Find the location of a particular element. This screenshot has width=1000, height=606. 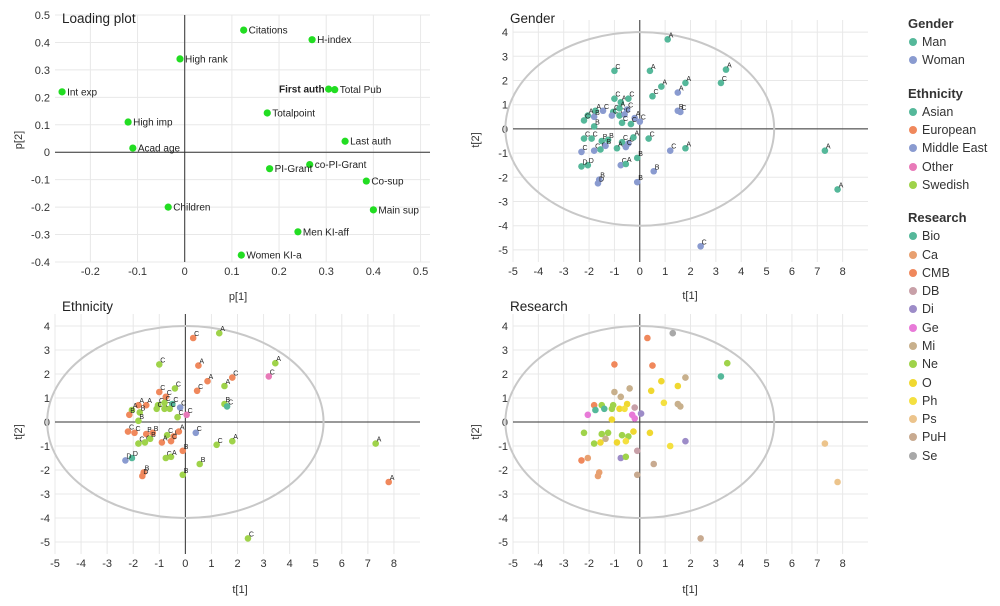

legend-label: DB is located at coordinates (931, 291).